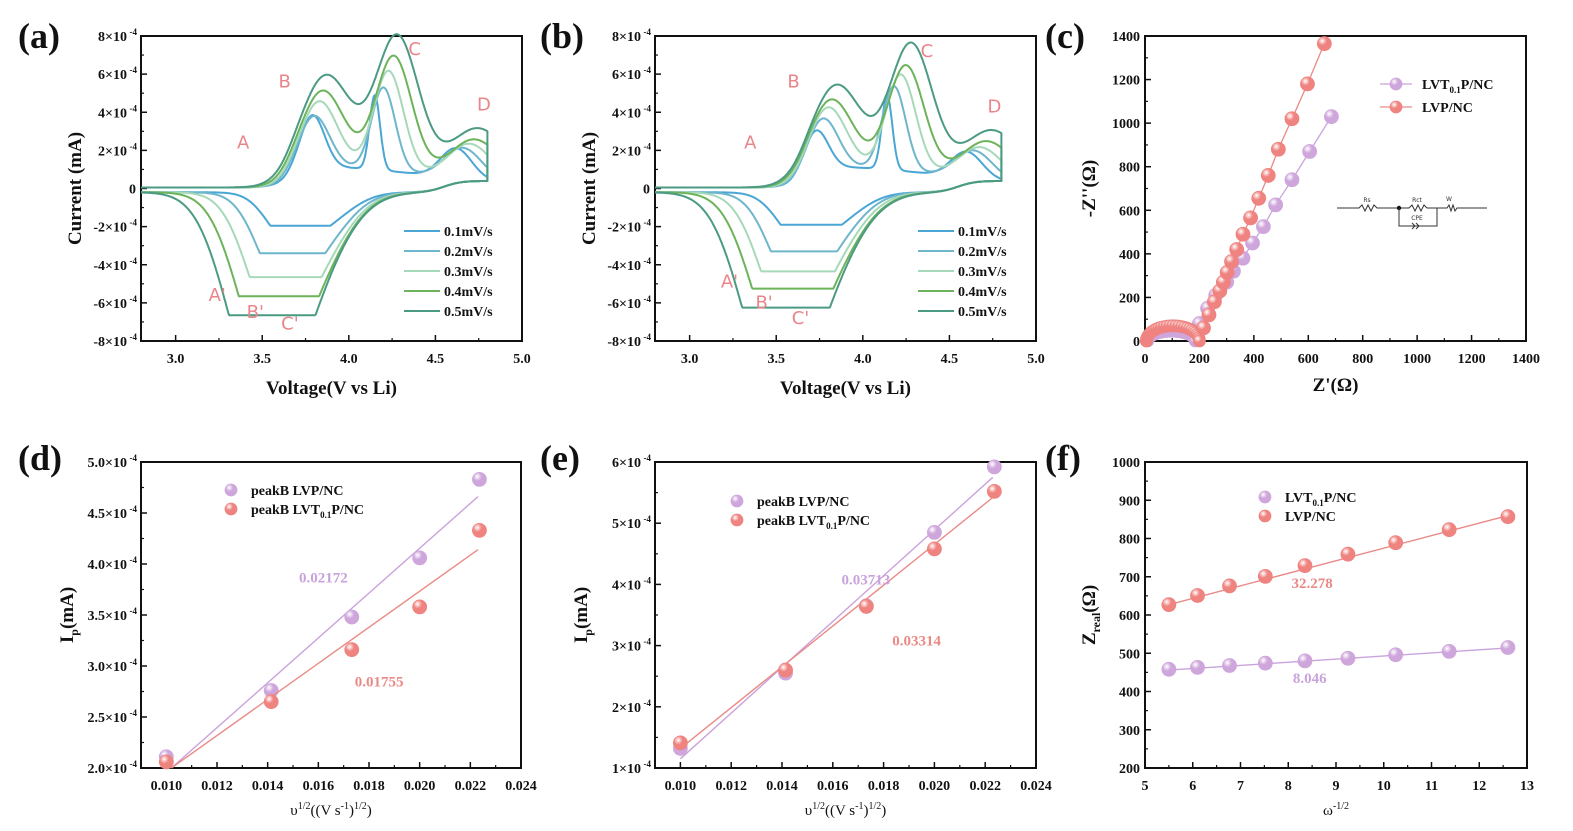  What do you see at coordinates (1145, 359) in the screenshot?
I see `x-tick-label: 0` at bounding box center [1145, 359].